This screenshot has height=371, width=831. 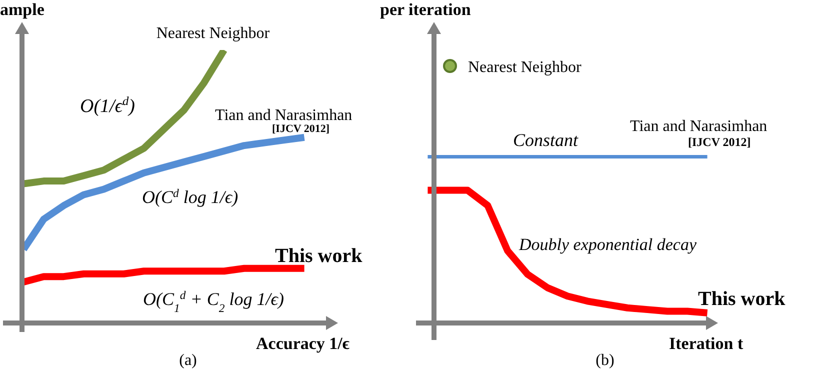 I want to click on x-axis-title: Iteration t, so click(x=706, y=343).